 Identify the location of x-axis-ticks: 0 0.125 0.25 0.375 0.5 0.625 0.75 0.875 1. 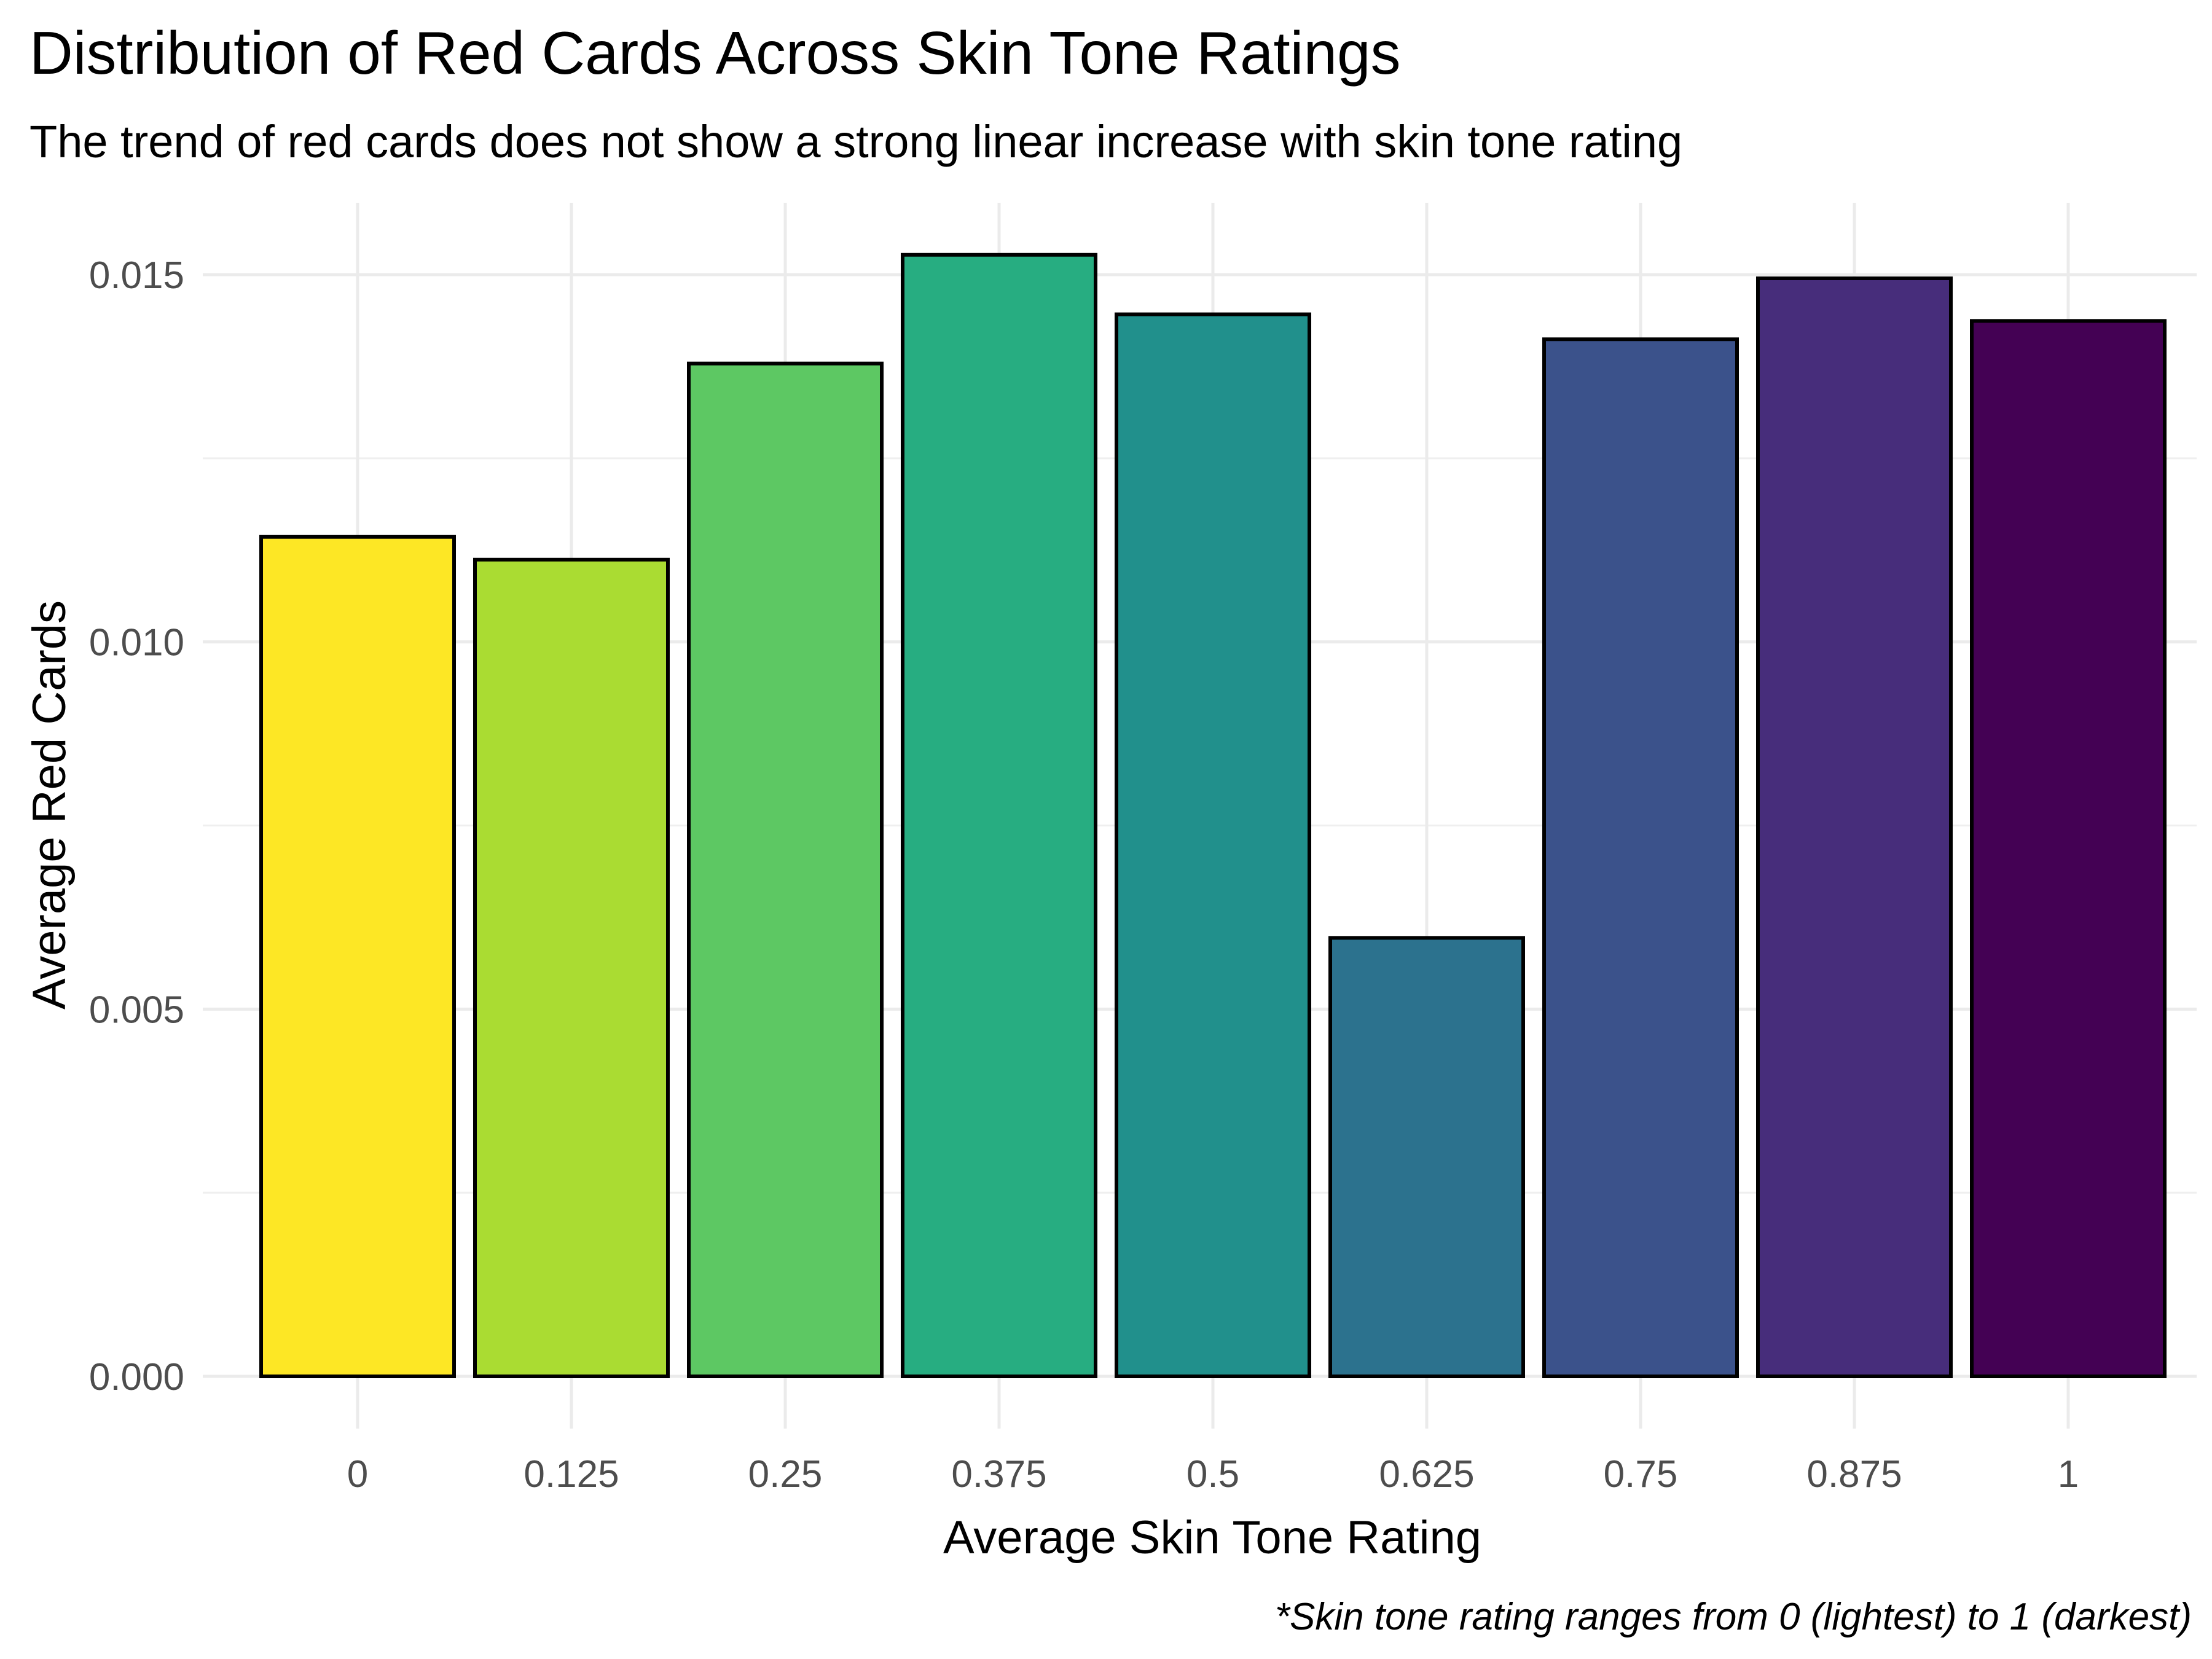
(1213, 1474).